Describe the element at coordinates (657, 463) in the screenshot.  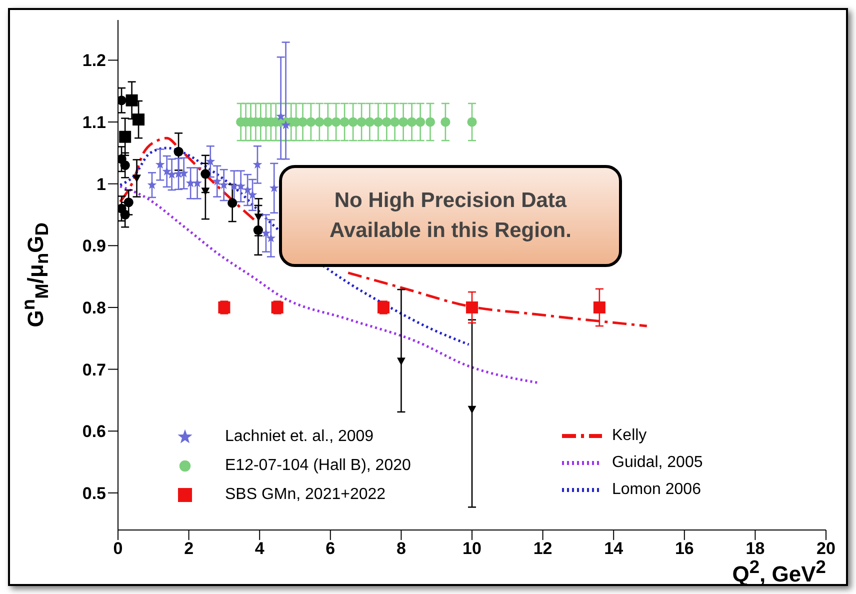
I see `legend-label: Guidal, 2005` at that location.